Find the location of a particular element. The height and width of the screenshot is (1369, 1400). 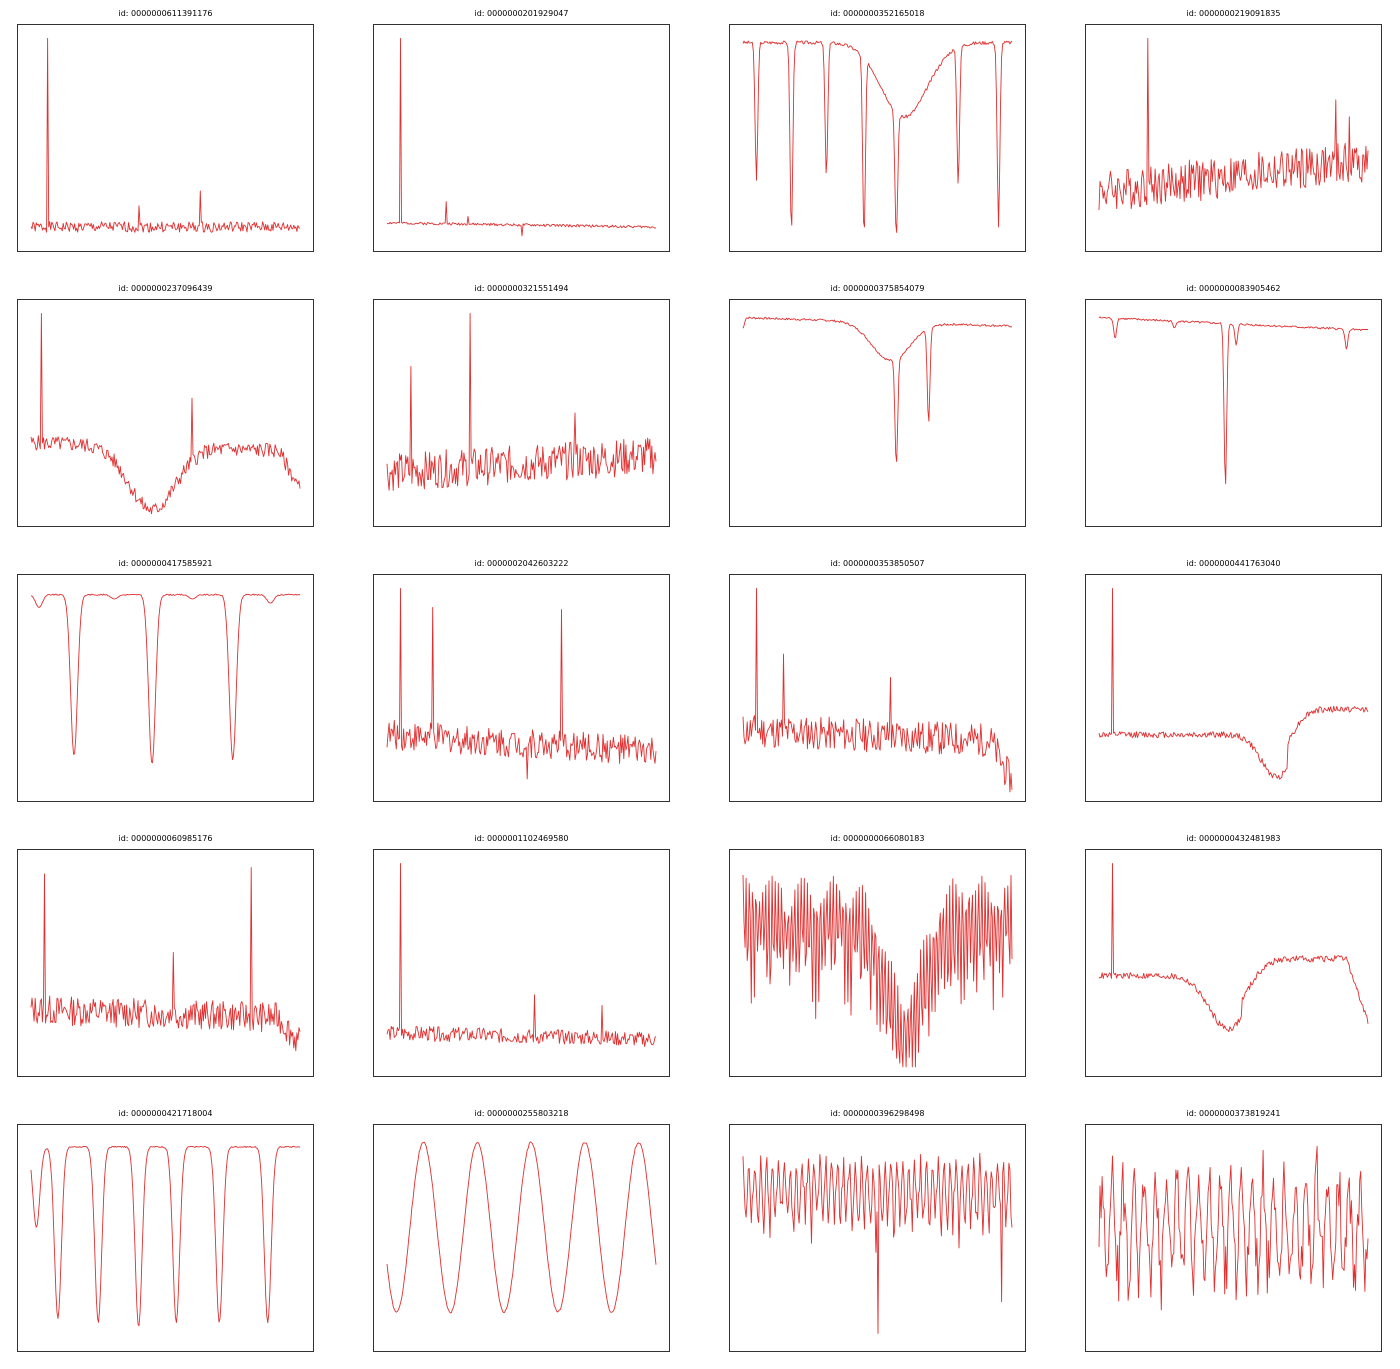

chart-panel: id: 0000001102469580 is located at coordinates (521, 954).